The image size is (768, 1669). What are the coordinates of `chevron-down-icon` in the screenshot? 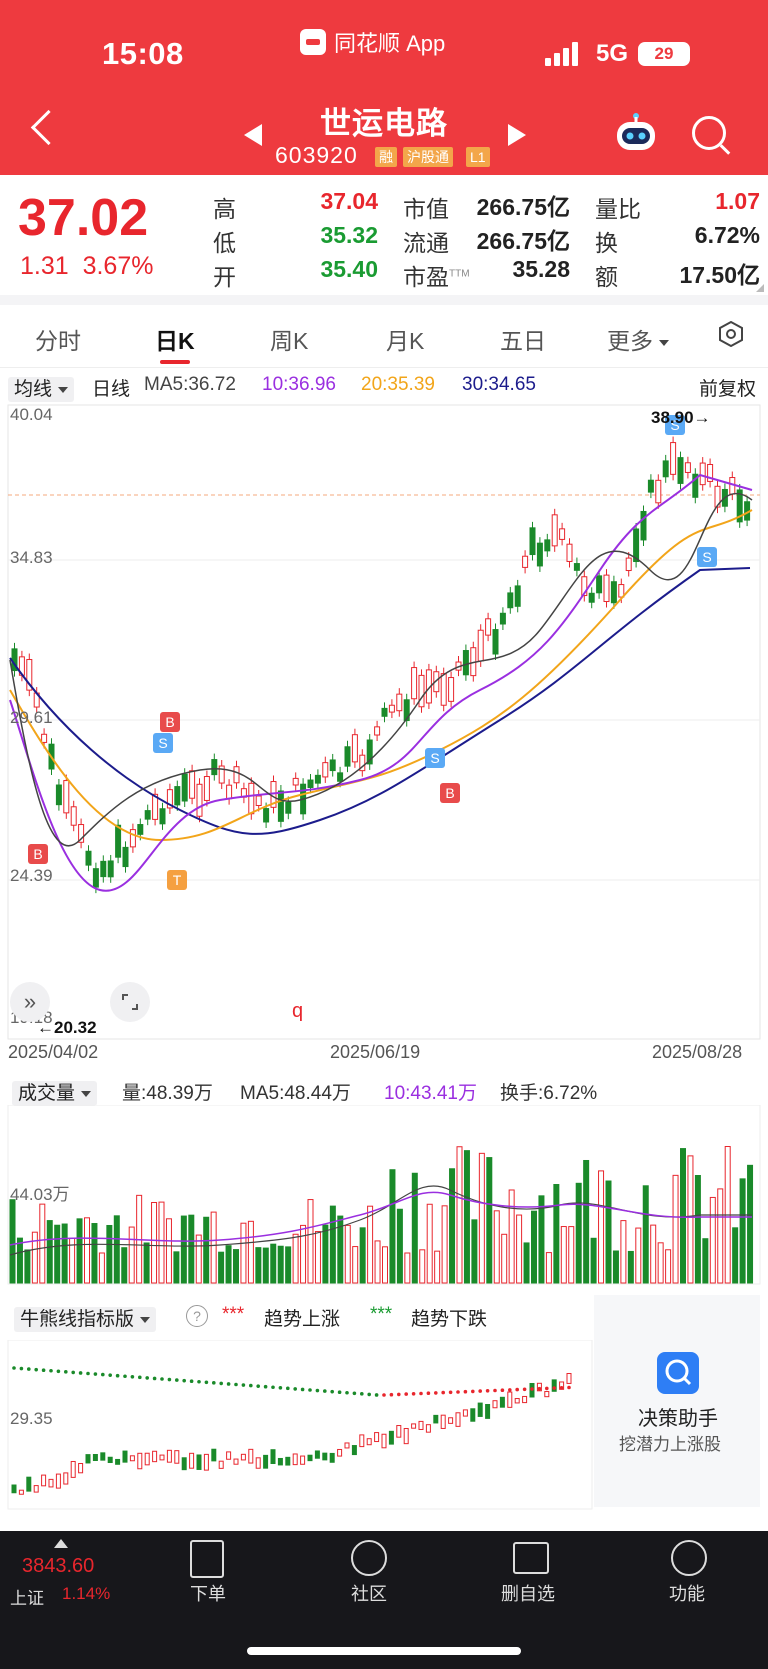 It's located at (86, 1093).